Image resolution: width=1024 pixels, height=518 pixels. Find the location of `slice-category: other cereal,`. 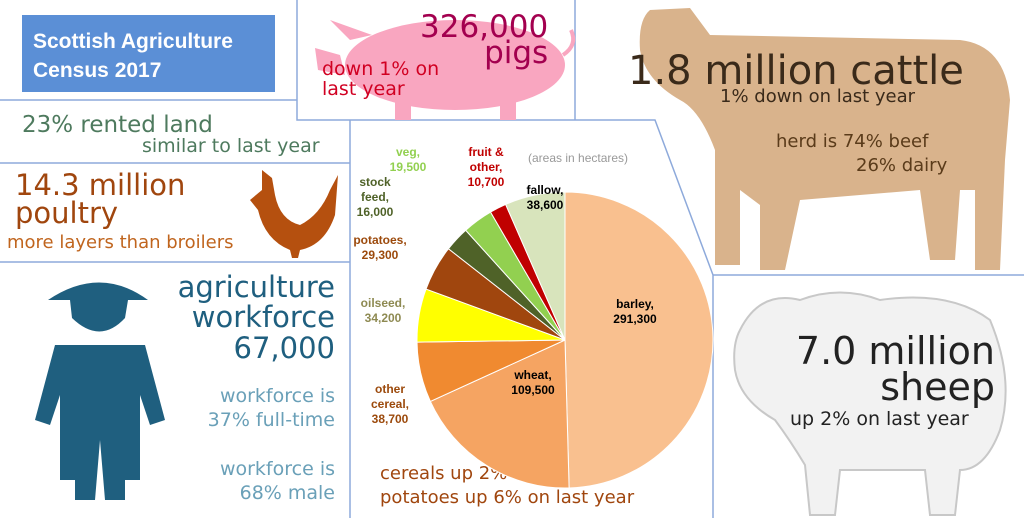

slice-category: other cereal, is located at coordinates (390, 396).